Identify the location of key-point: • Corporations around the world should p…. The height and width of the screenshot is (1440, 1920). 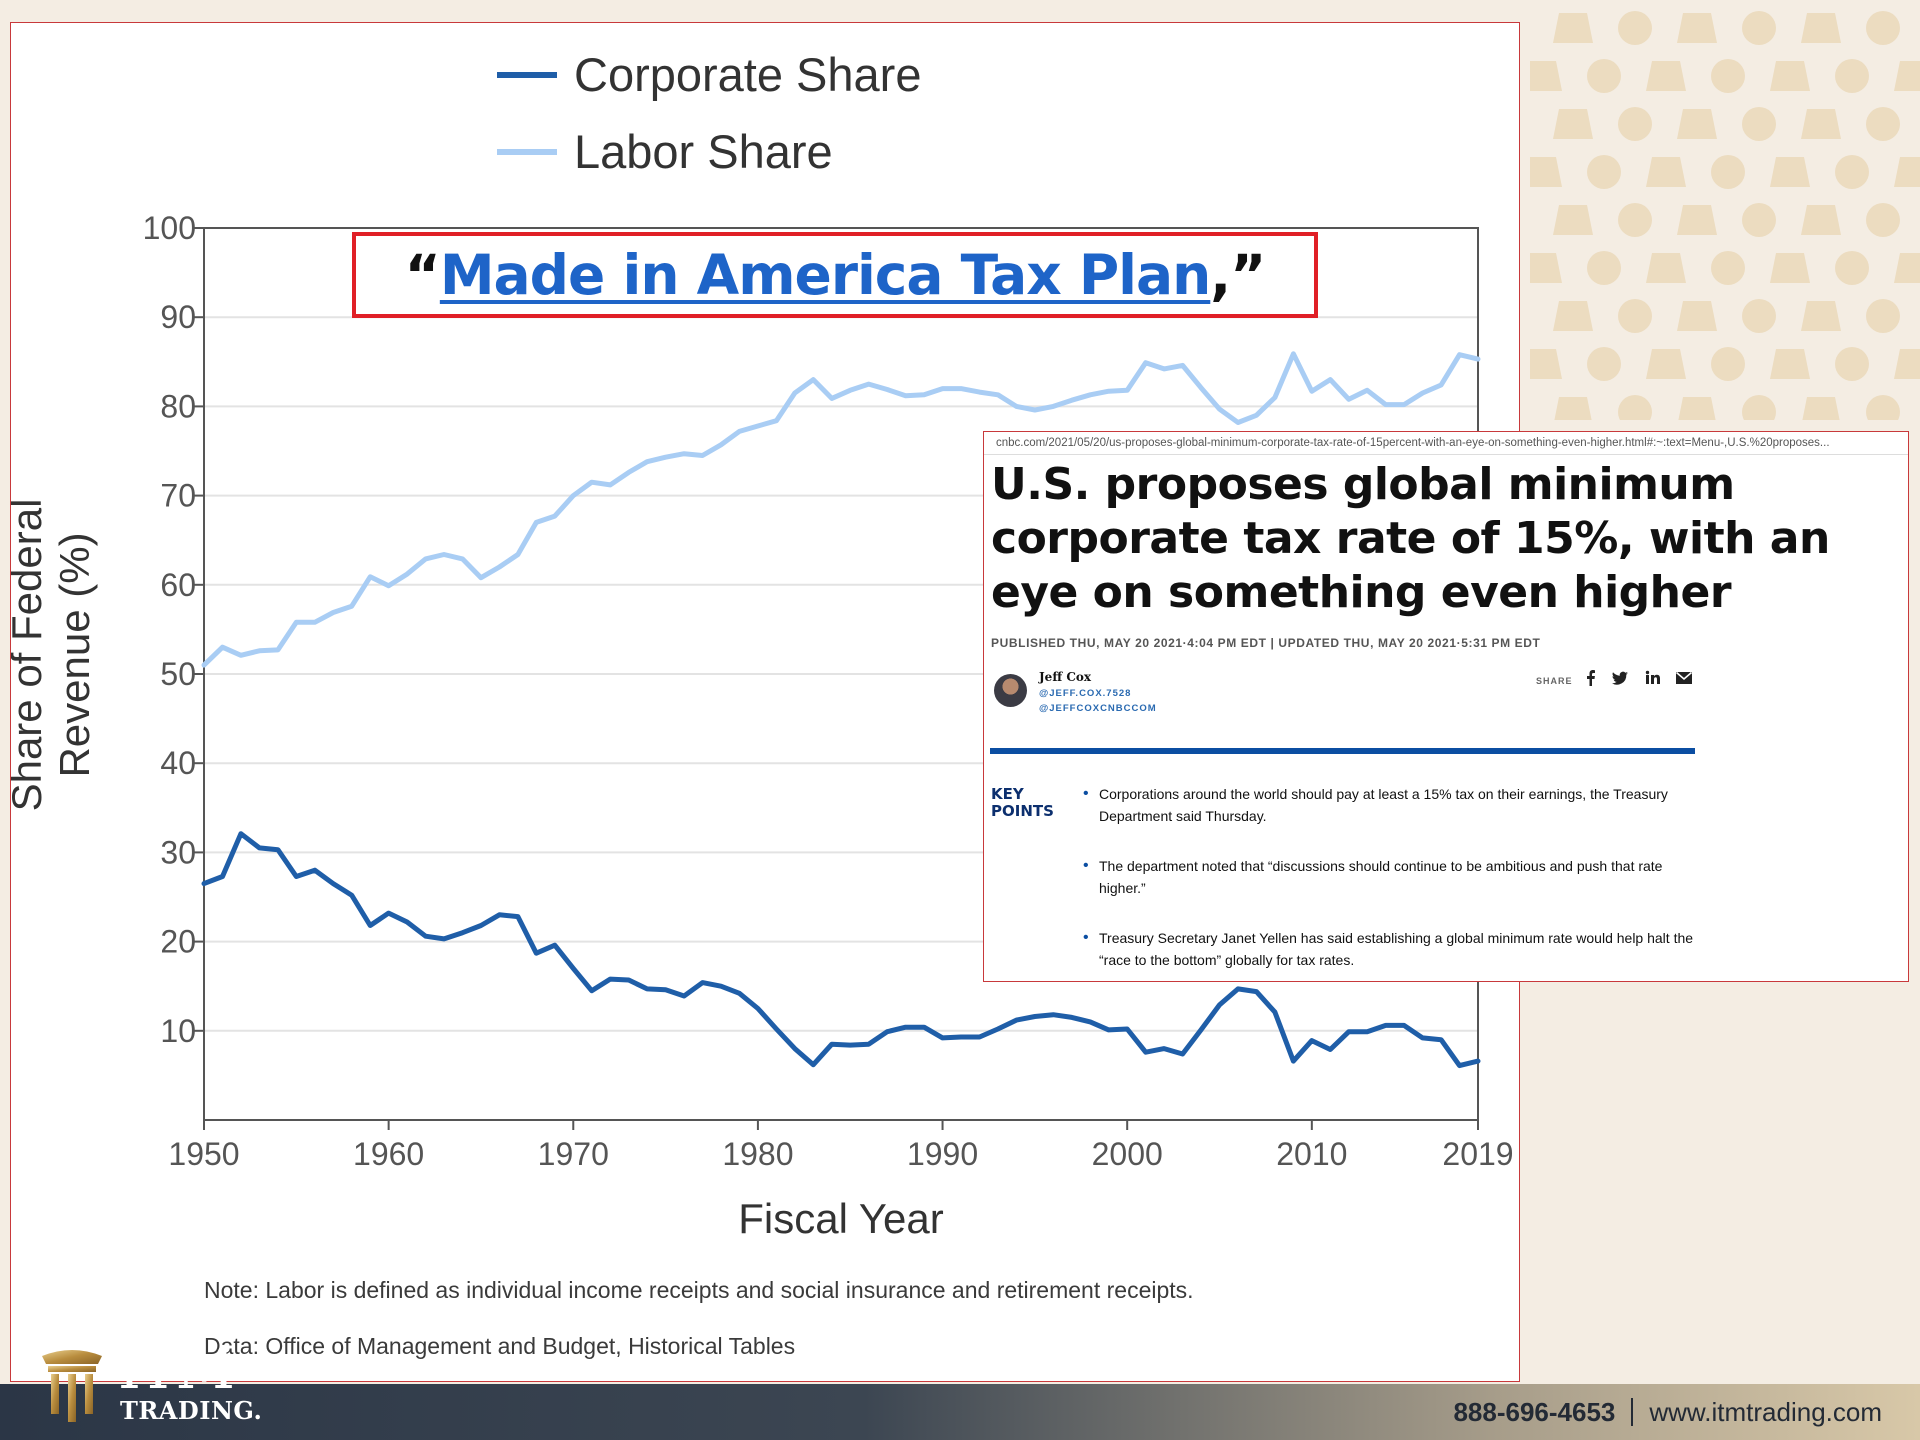
(1391, 805).